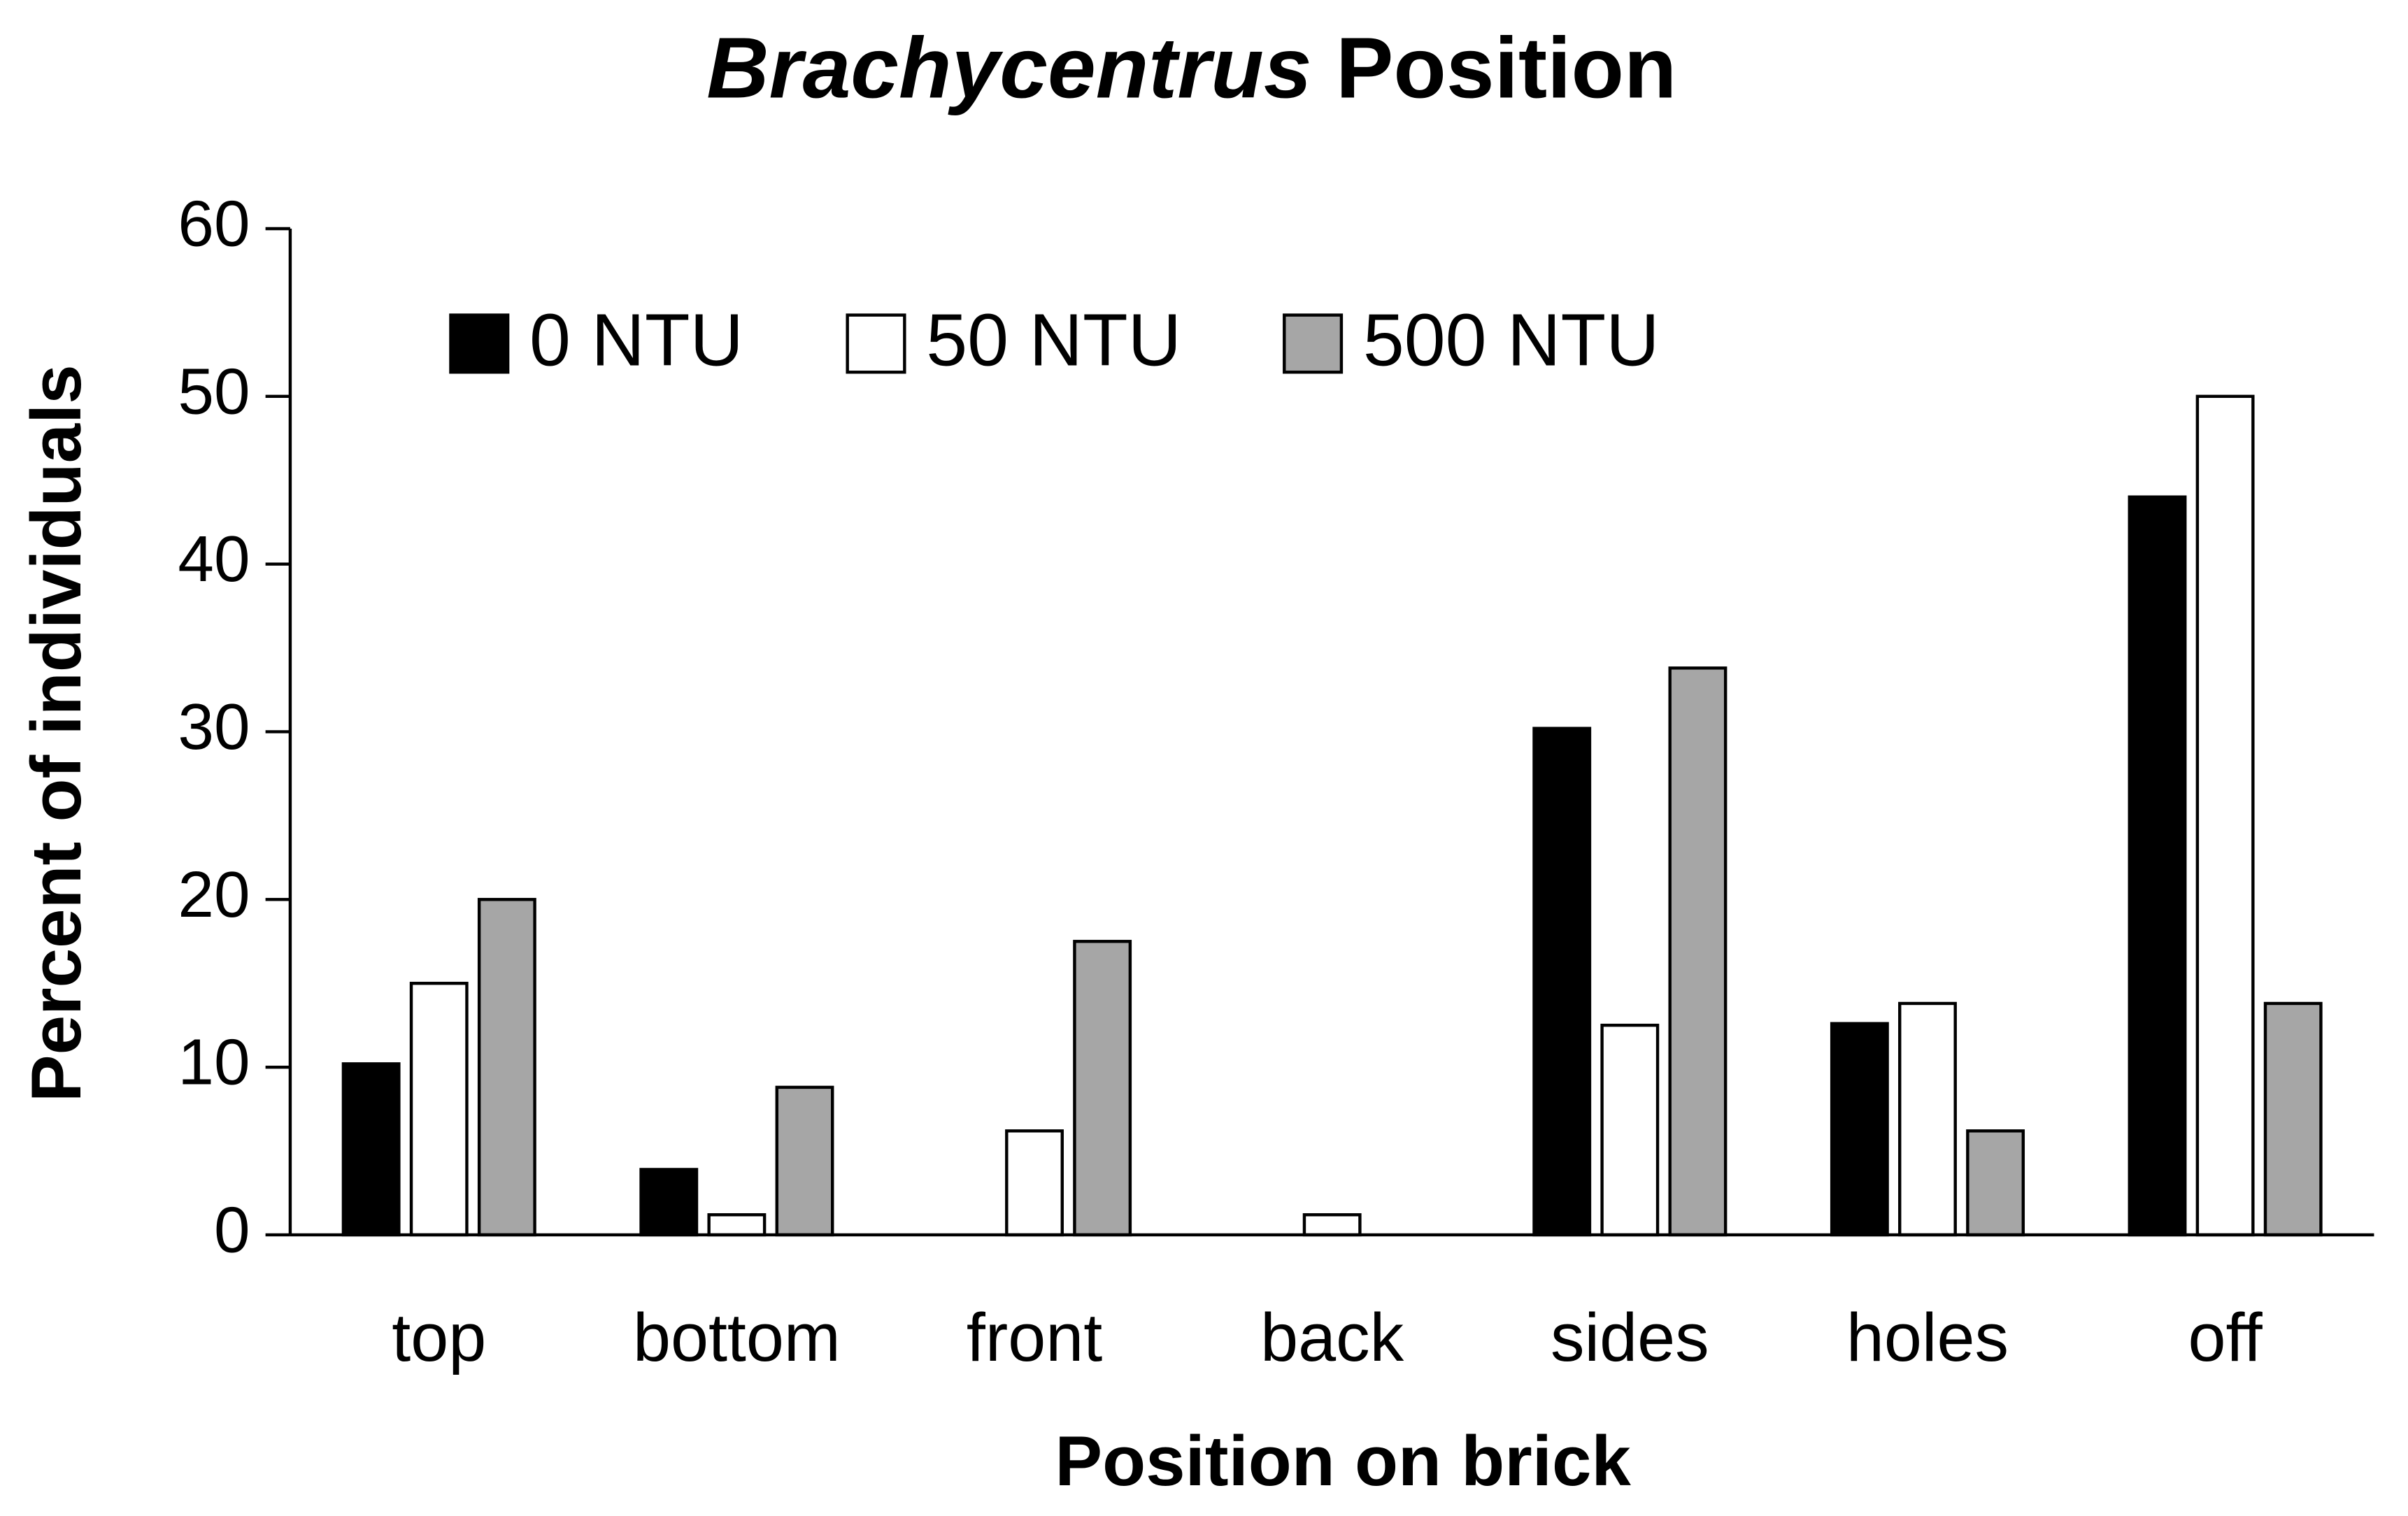  I want to click on x-axis-label: Position on brick, so click(1343, 1461).